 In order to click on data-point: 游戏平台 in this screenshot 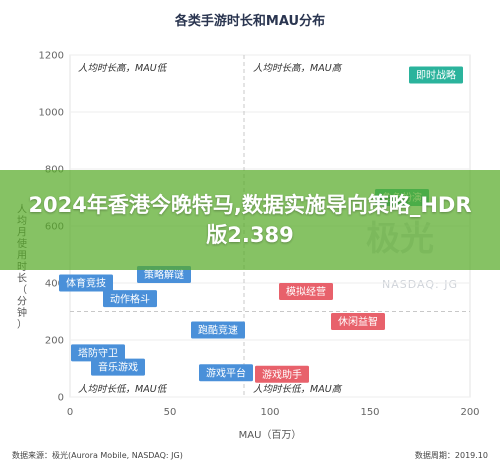, I will do `click(226, 373)`.